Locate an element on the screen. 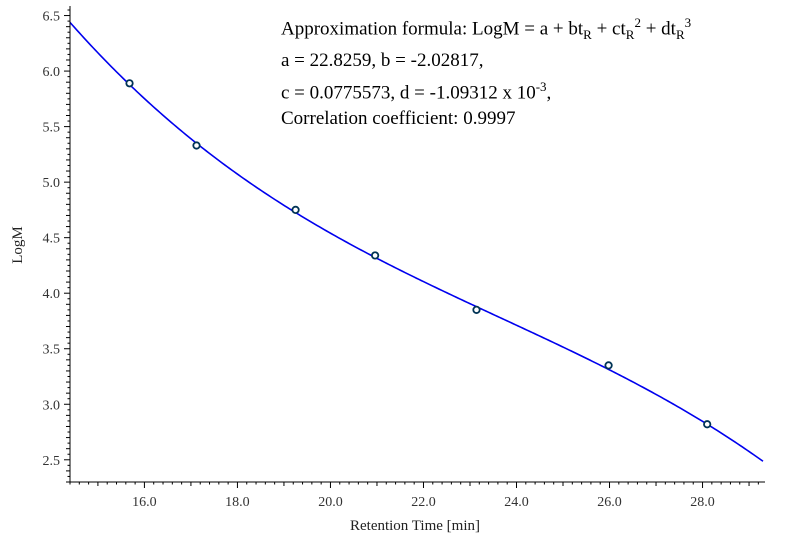  x-axis-ticks: 16.0 18.0 20.0 22.0 24.0 26.0 28.0 is located at coordinates (414, 496).